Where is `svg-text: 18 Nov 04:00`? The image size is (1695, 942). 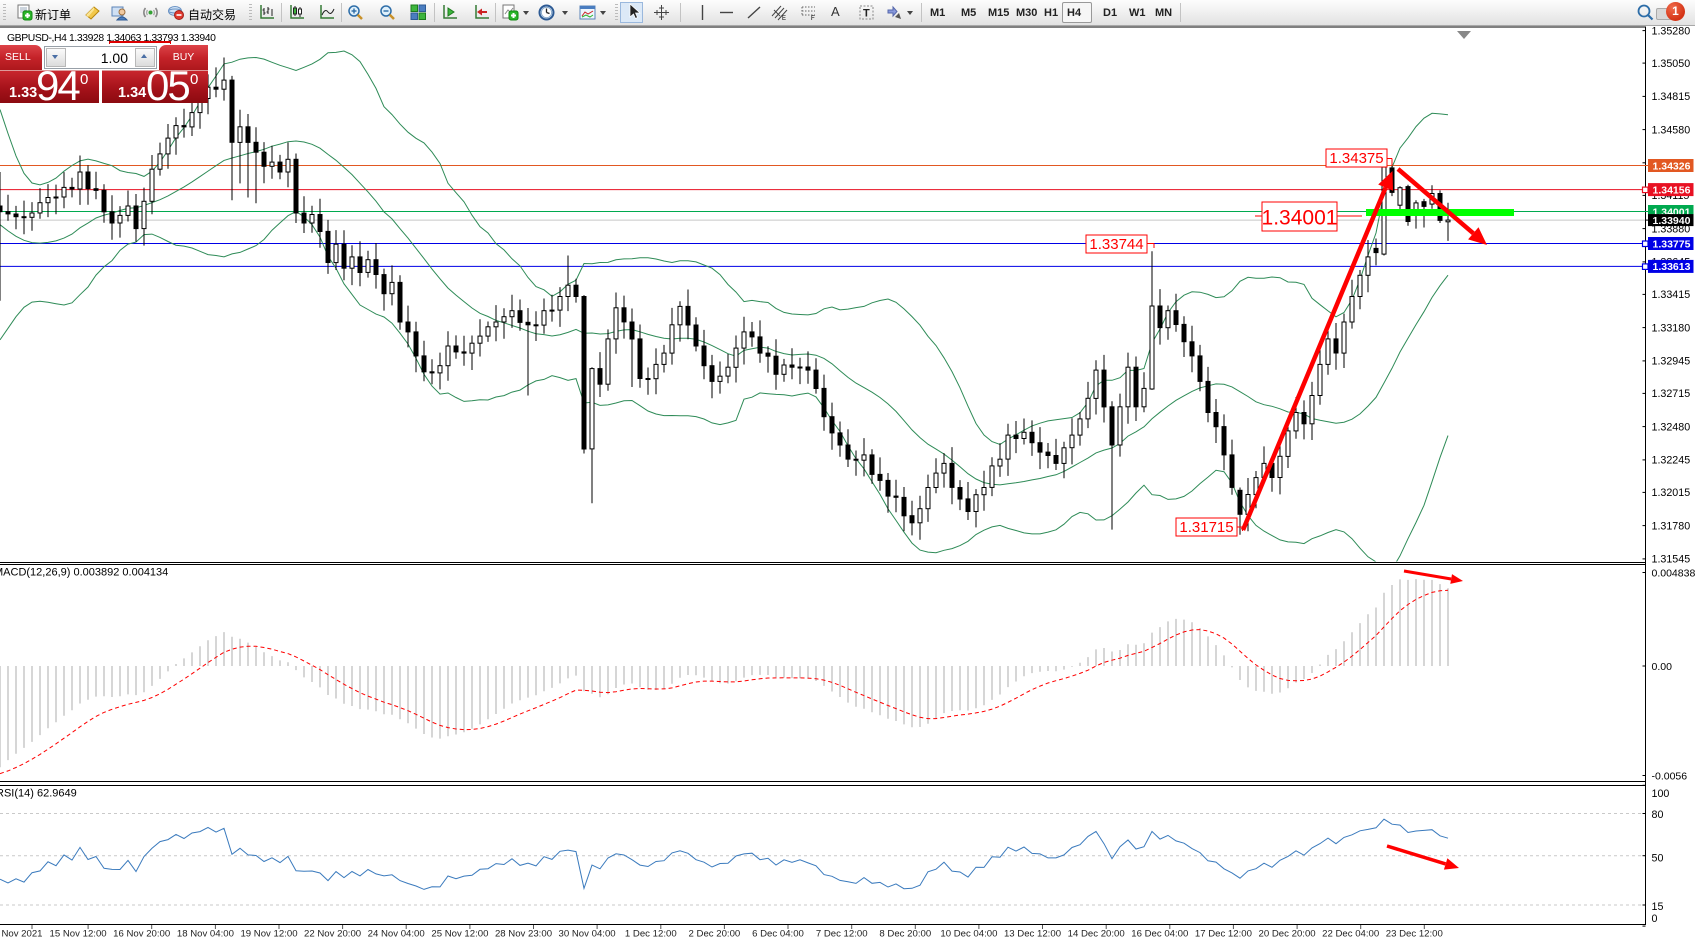
svg-text: 18 Nov 04:00 is located at coordinates (205, 934).